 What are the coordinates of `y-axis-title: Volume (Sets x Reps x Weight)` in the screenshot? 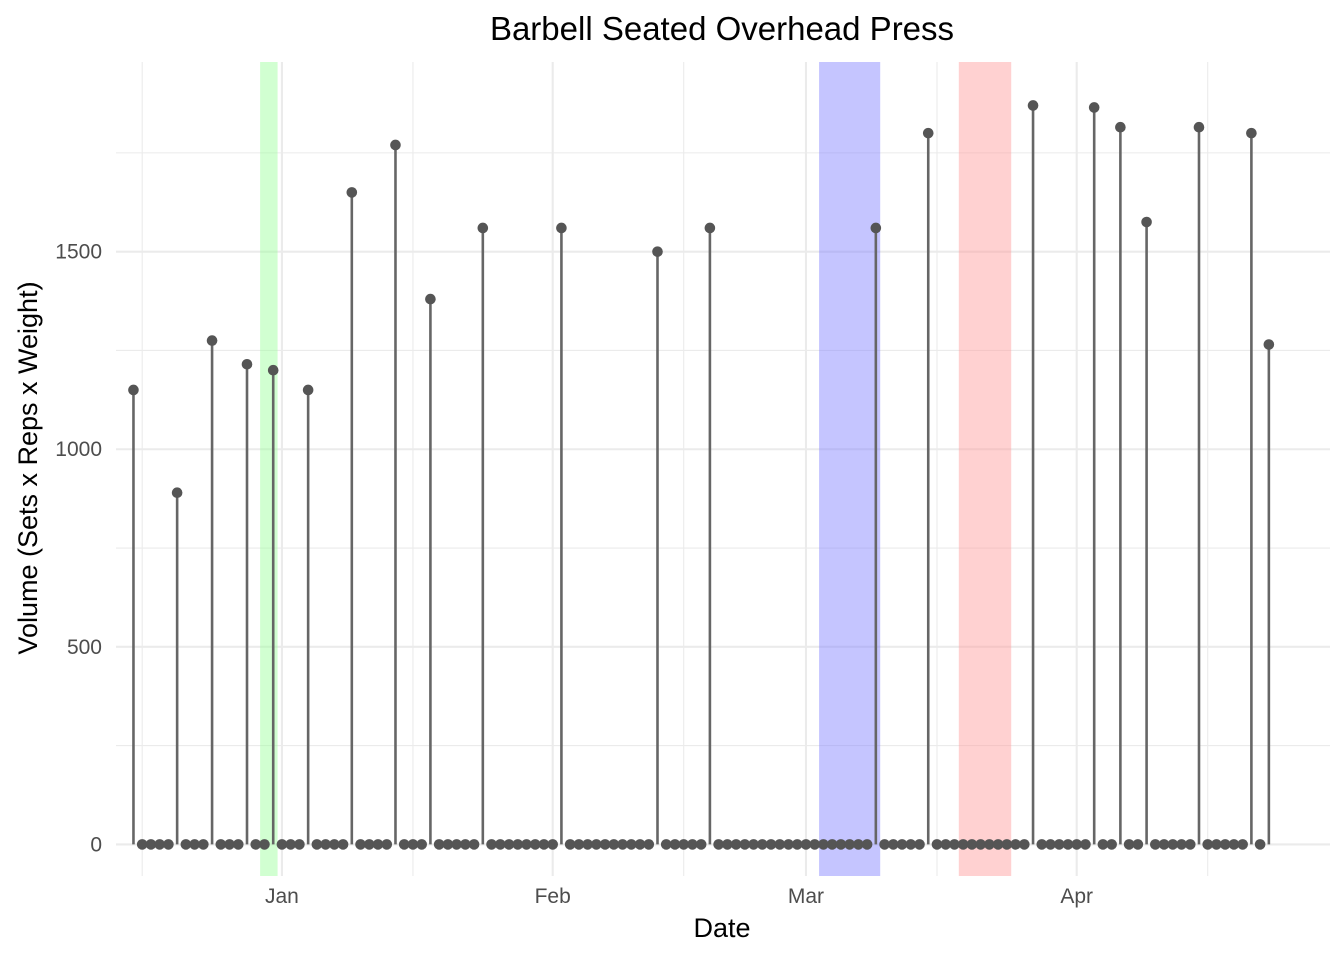 It's located at (28, 467).